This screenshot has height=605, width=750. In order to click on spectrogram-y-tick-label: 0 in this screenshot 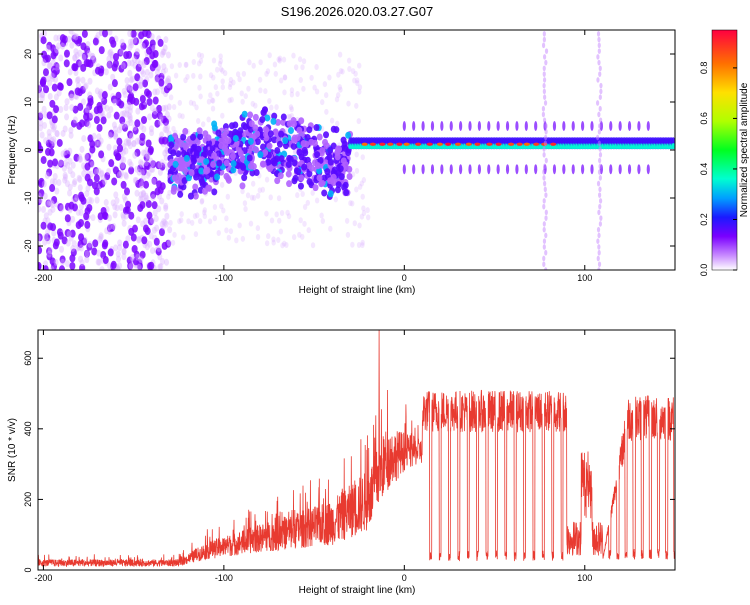, I will do `click(28, 149)`.